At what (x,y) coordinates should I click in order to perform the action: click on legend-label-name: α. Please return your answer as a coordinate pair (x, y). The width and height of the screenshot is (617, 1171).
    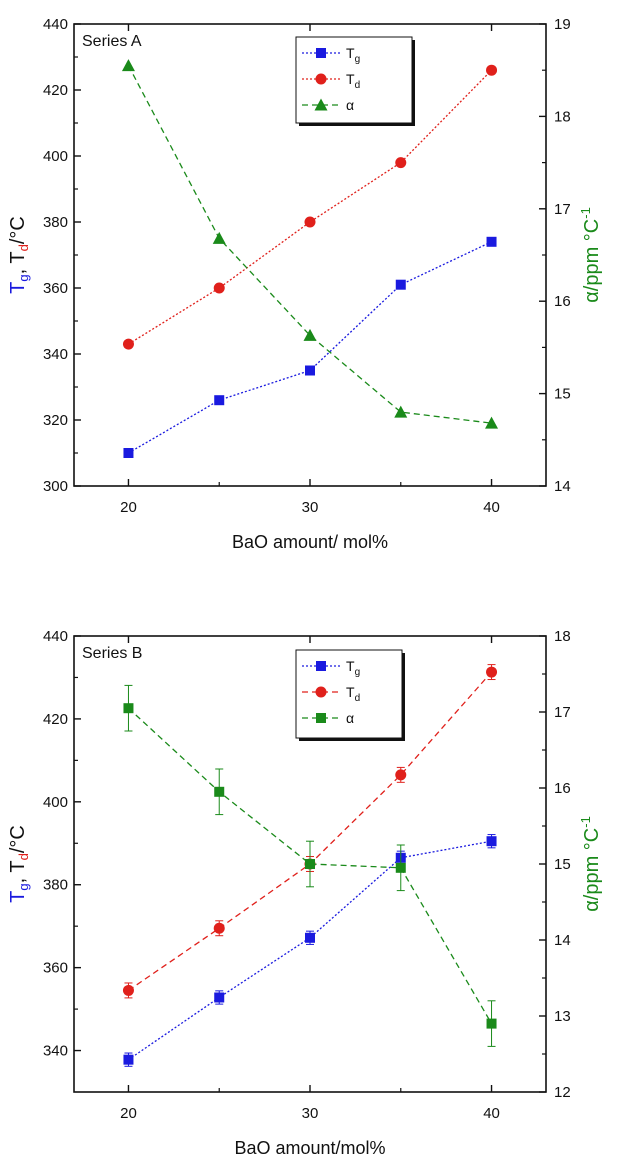
    Looking at the image, I should click on (350, 718).